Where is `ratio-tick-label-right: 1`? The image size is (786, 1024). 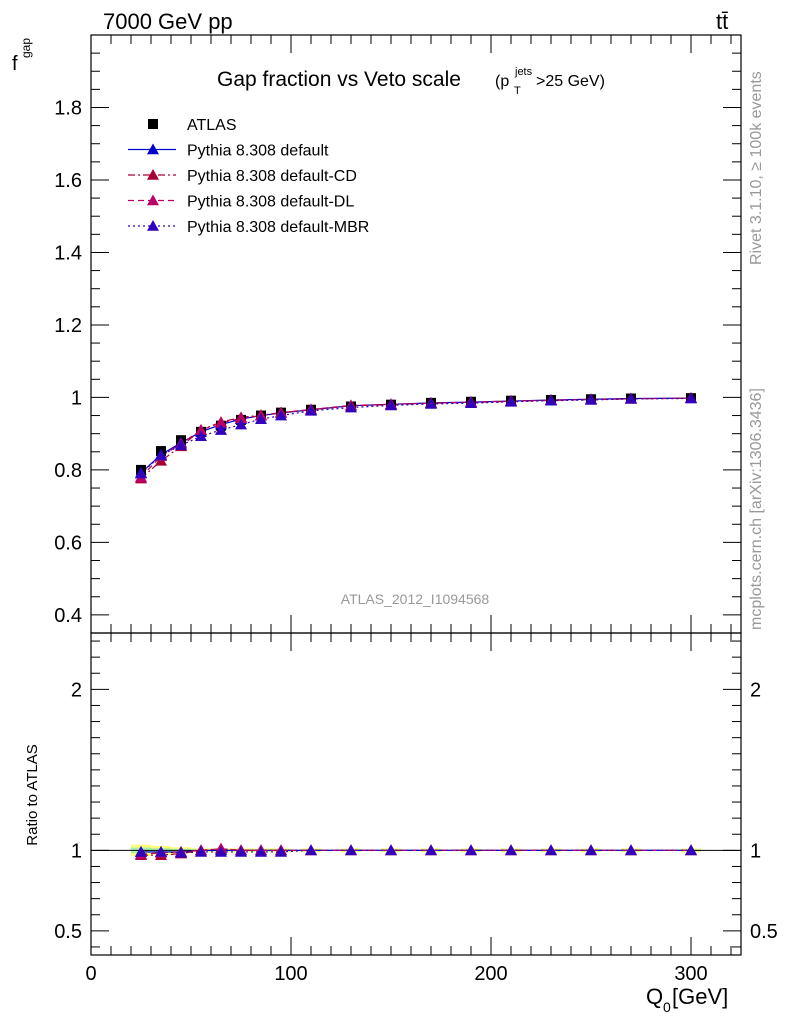
ratio-tick-label-right: 1 is located at coordinates (755, 851).